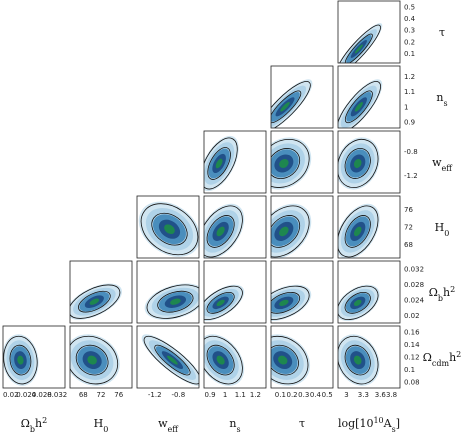  I want to click on panel-weff-vs-tau, so click(302, 162).